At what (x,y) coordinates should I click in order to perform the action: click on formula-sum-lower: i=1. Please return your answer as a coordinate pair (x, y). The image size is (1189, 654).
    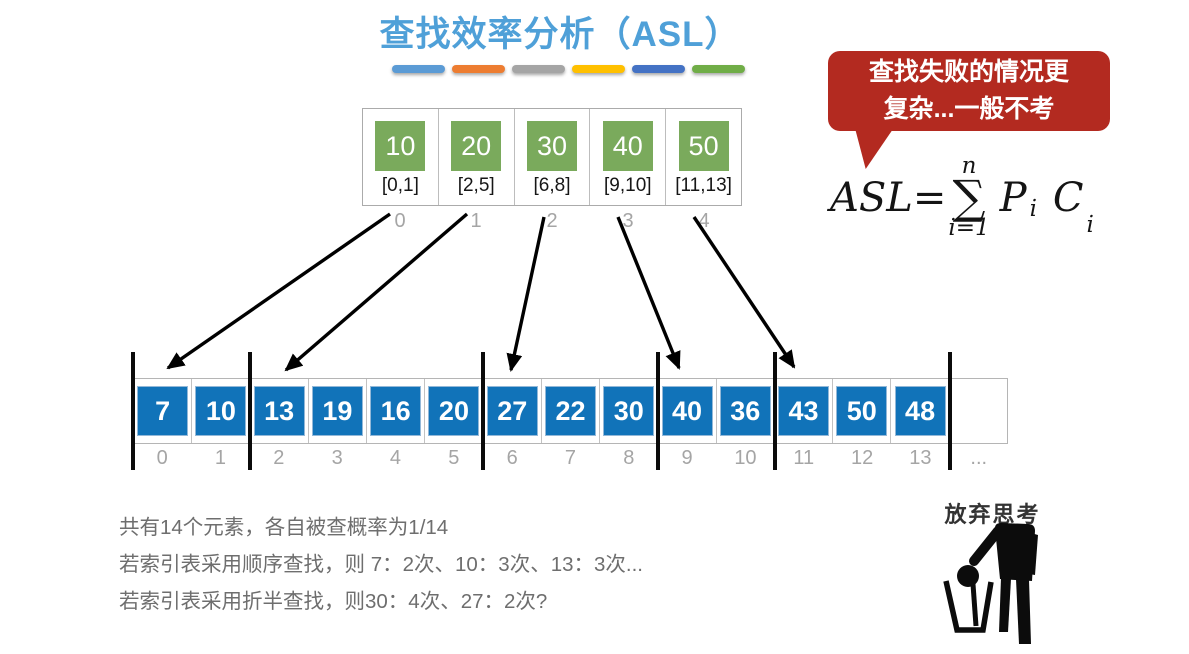
    Looking at the image, I should click on (969, 228).